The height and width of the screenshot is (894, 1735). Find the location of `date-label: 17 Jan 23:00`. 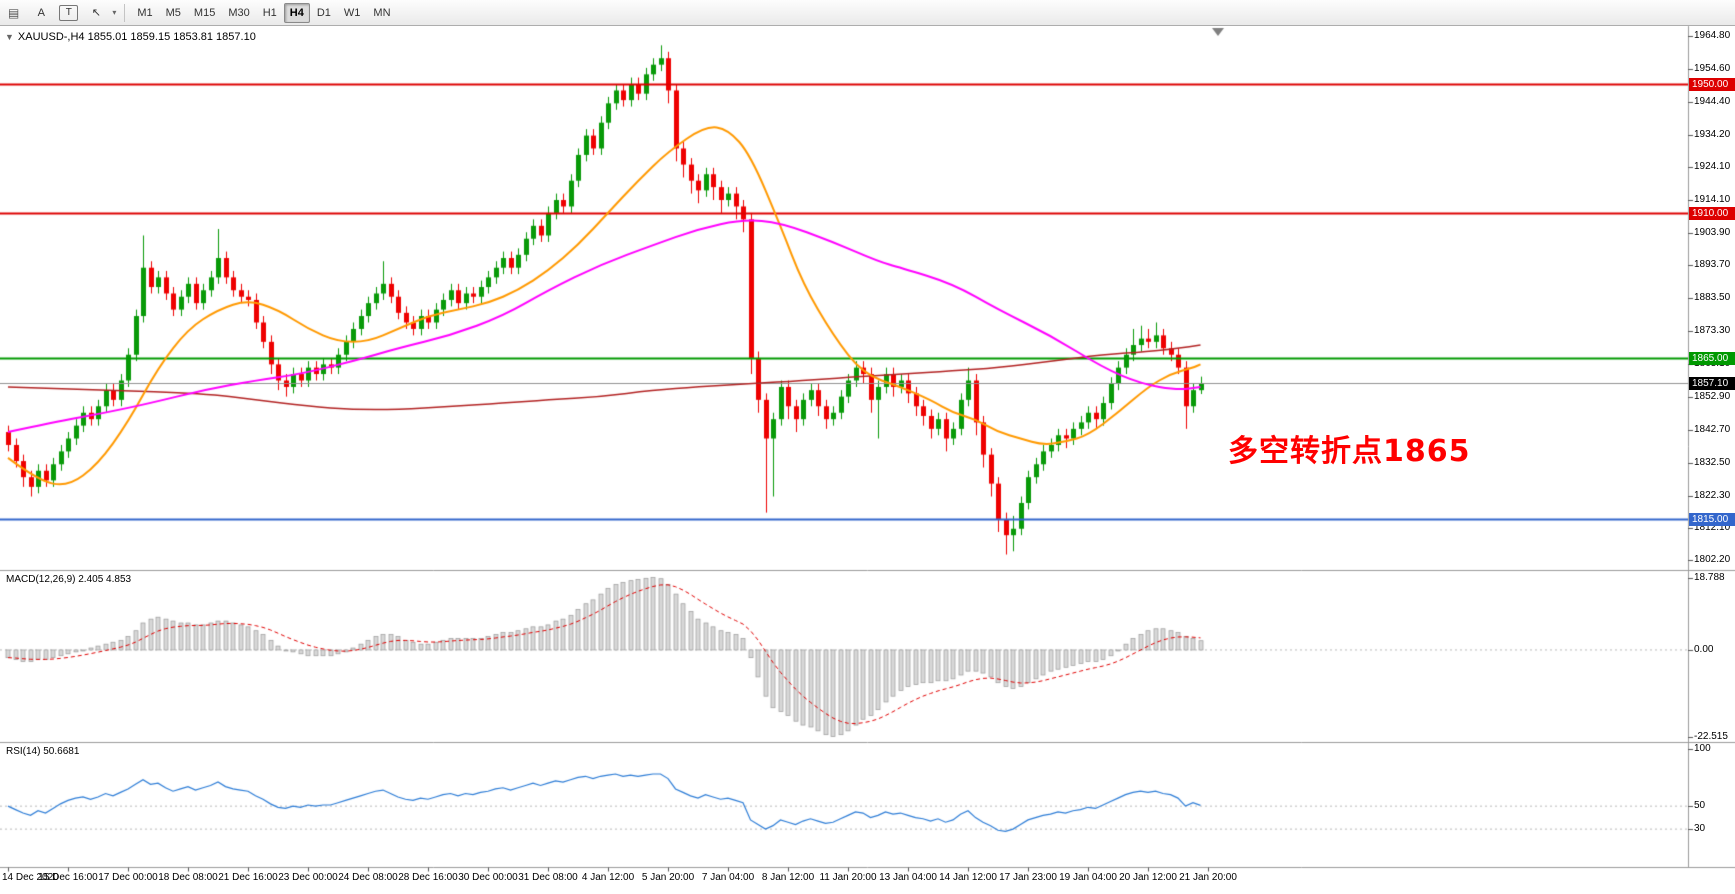

date-label: 17 Jan 23:00 is located at coordinates (1028, 877).